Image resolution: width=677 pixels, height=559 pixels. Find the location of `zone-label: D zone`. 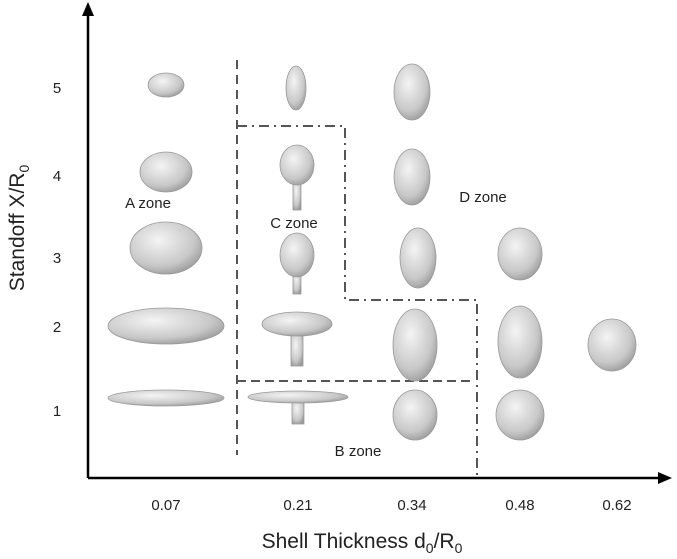

zone-label: D zone is located at coordinates (483, 197).